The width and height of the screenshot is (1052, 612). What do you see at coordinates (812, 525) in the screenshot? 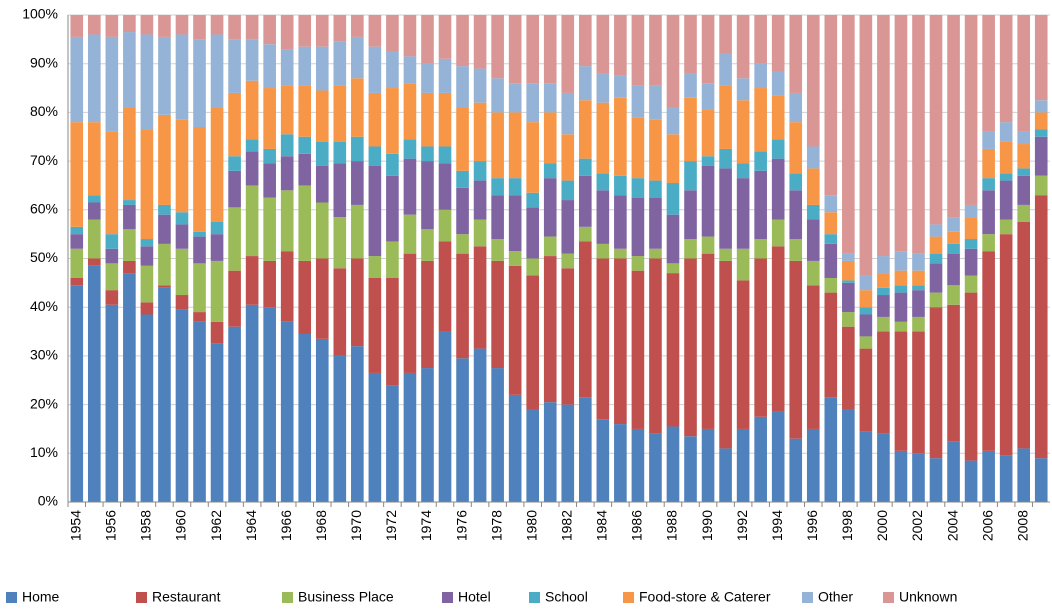
I see `x-tick-label: 1996` at bounding box center [812, 525].